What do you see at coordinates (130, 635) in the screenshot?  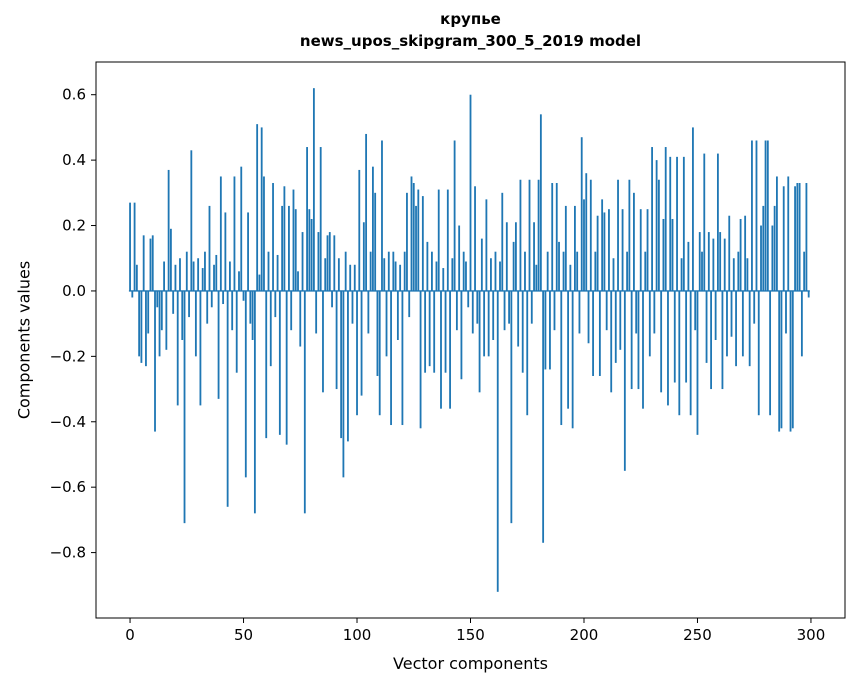 I see `x-tick-label: 0` at bounding box center [130, 635].